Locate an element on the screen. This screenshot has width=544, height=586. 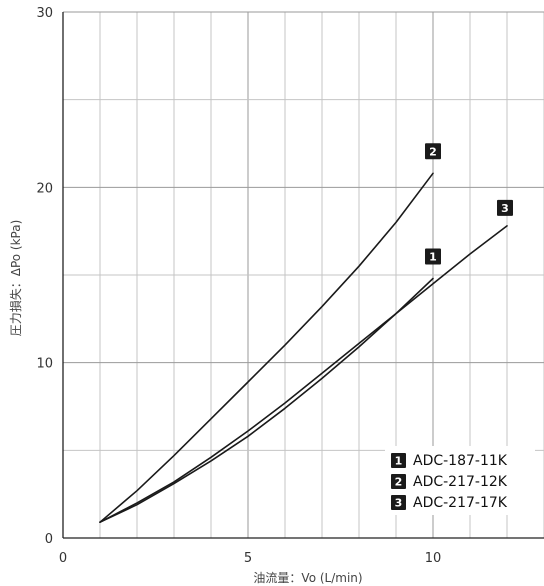
x-tick-label: 0 is located at coordinates (63, 558).